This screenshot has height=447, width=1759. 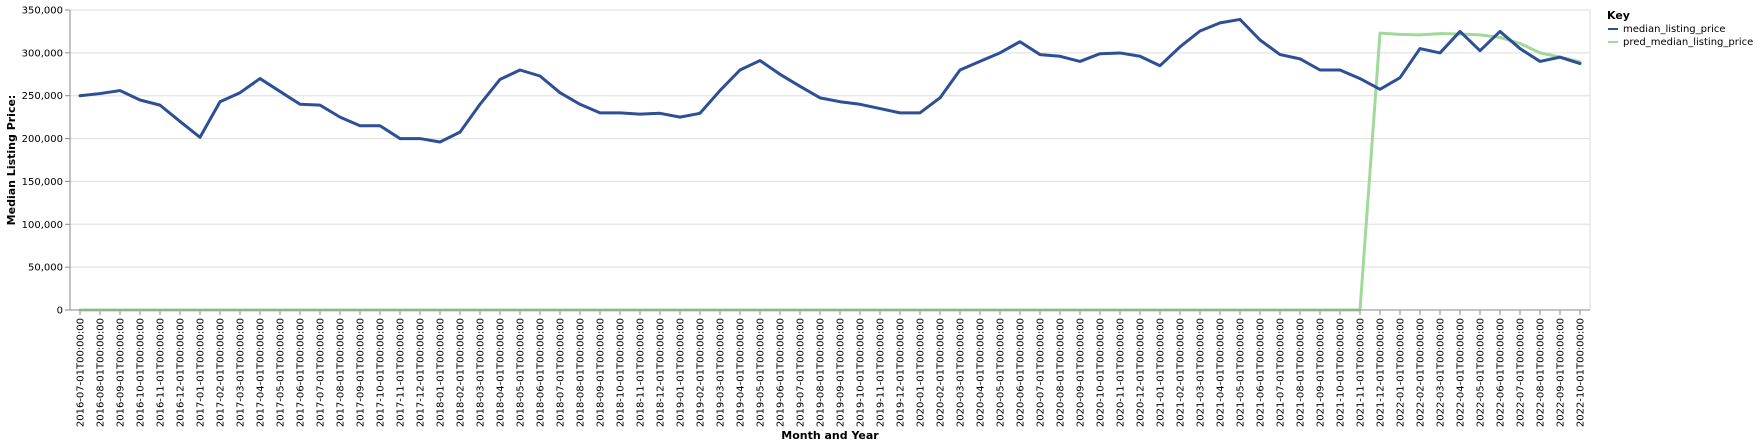 I want to click on x-tick-label: 2018-07-01T00:00:00, so click(x=561, y=372).